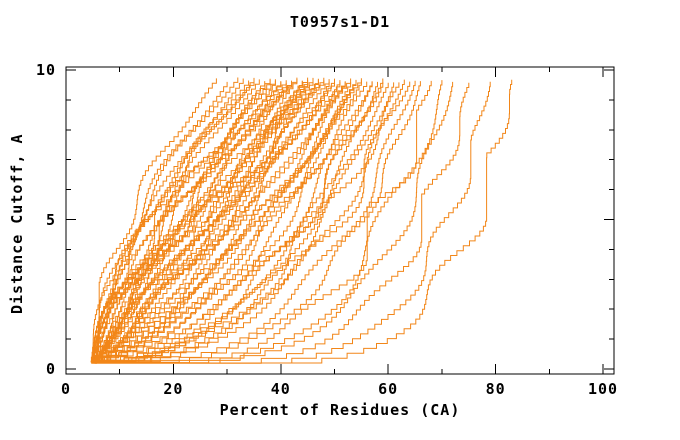  What do you see at coordinates (50, 219) in the screenshot?
I see `y-tick-label: 5` at bounding box center [50, 219].